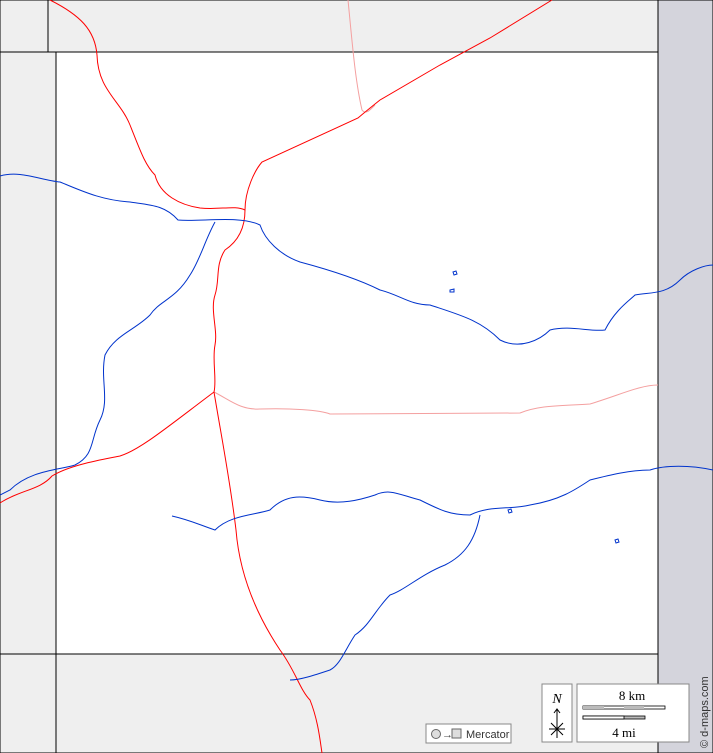  I want to click on scale-km-label: 8 km, so click(632, 695).